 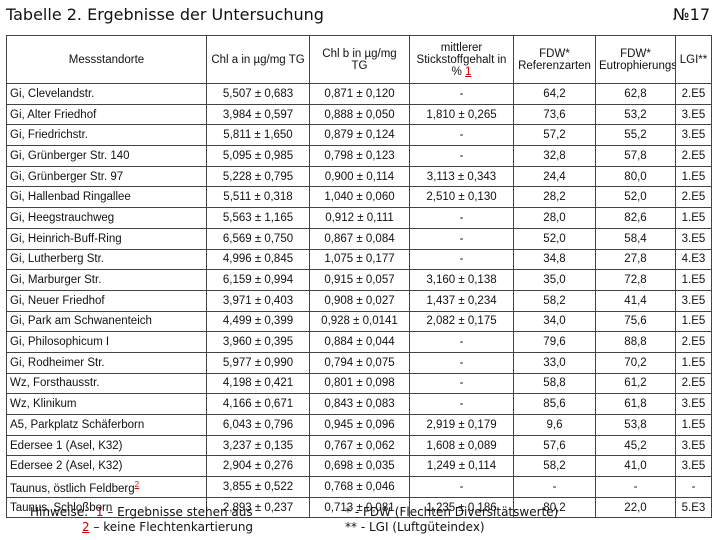 What do you see at coordinates (693, 259) in the screenshot?
I see `cell-lgi: 4.E3` at bounding box center [693, 259].